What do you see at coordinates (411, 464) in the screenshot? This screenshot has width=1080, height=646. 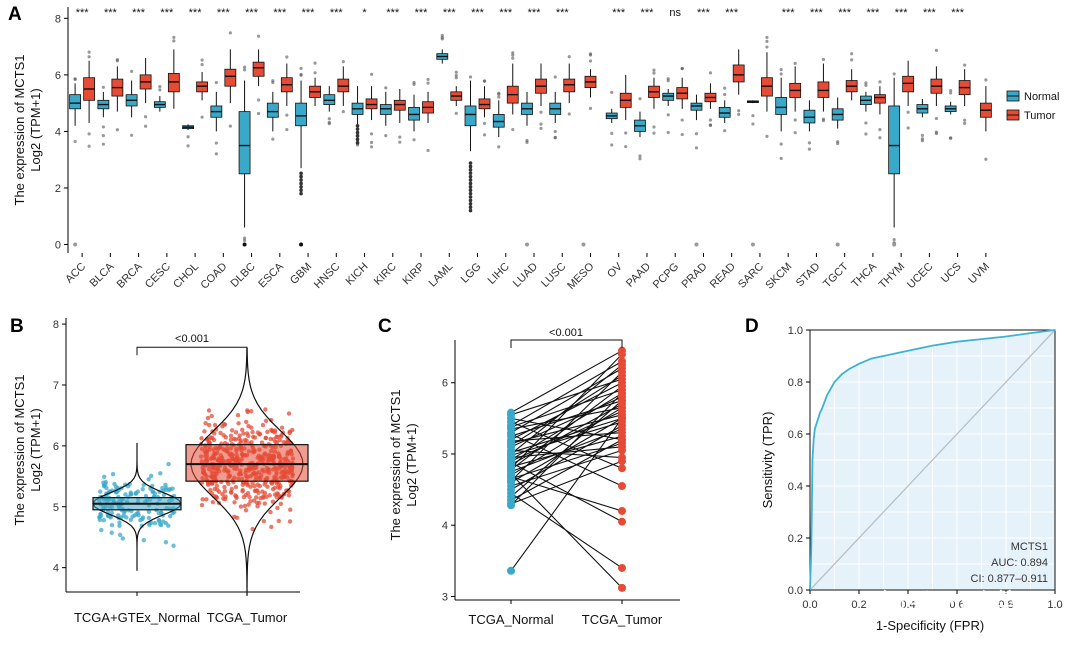 I see `y-axis-title-line2: Log2 (TPM+1)` at bounding box center [411, 464].